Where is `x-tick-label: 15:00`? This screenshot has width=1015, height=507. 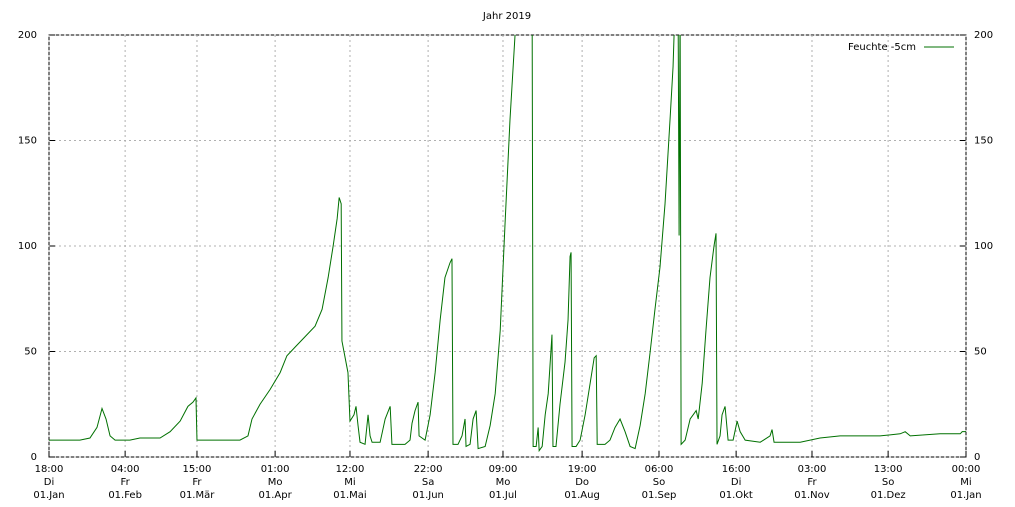 x-tick-label: 15:00 is located at coordinates (197, 469).